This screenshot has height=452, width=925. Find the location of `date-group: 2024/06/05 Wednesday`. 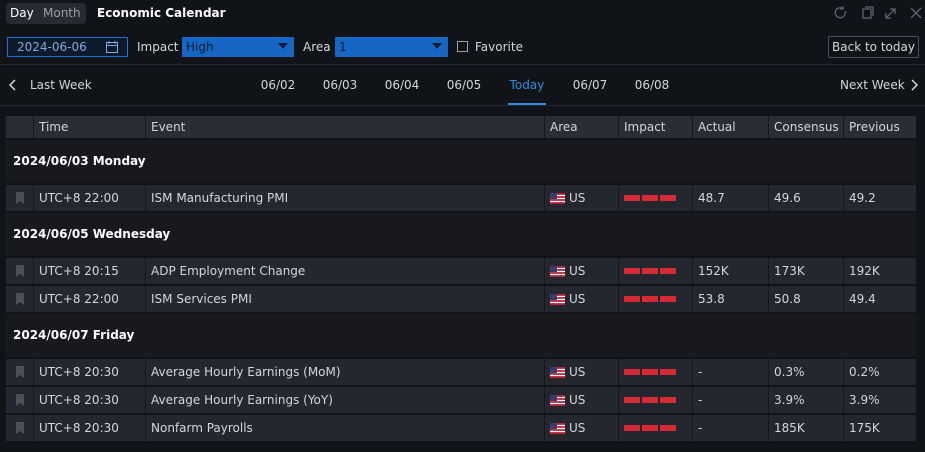

date-group: 2024/06/05 Wednesday is located at coordinates (460, 234).